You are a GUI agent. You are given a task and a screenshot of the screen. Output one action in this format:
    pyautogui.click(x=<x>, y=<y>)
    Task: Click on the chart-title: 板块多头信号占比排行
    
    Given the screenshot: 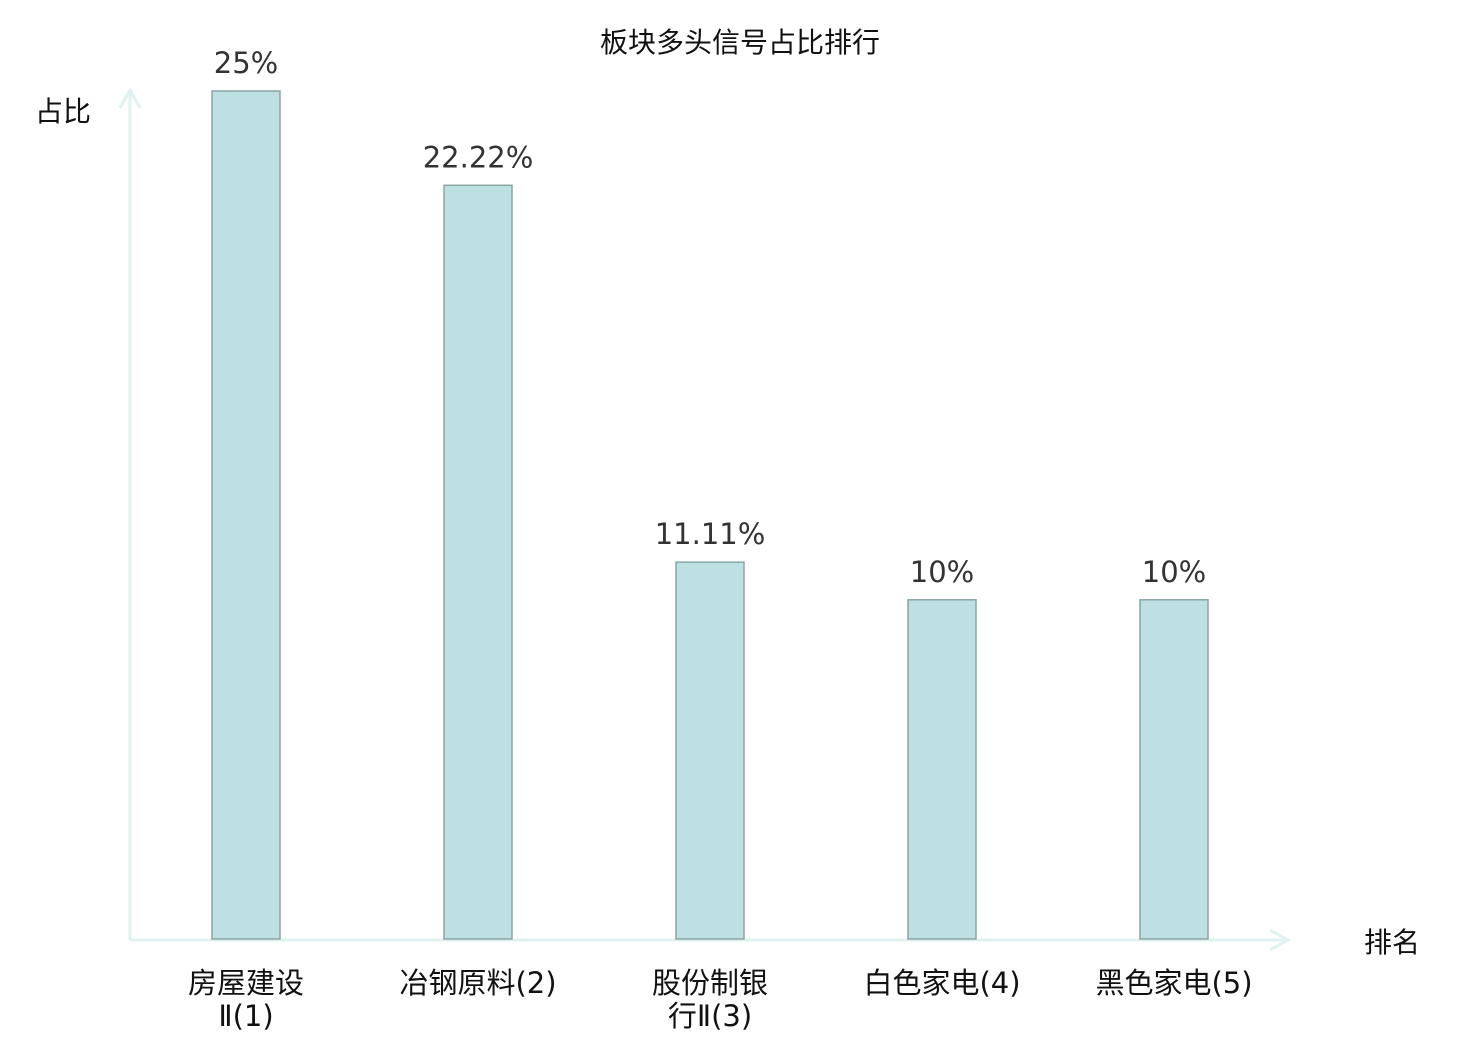 What is the action you would take?
    pyautogui.click(x=740, y=42)
    